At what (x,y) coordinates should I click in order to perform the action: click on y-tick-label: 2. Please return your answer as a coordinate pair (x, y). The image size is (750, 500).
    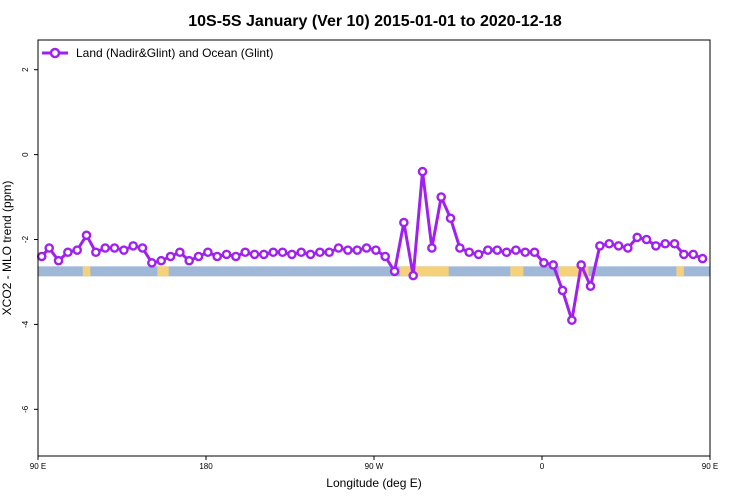
    Looking at the image, I should click on (25, 69).